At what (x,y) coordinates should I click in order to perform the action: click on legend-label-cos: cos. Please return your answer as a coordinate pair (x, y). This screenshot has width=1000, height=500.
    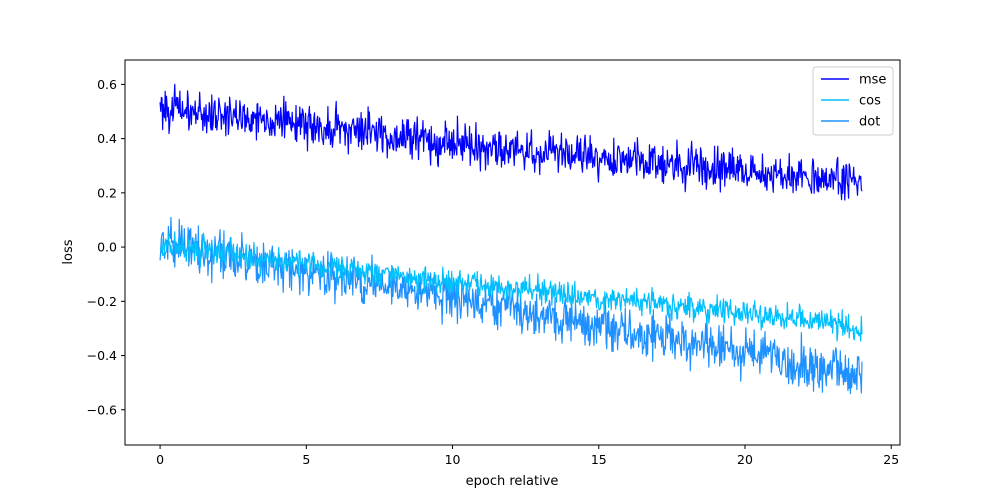
    Looking at the image, I should click on (870, 101).